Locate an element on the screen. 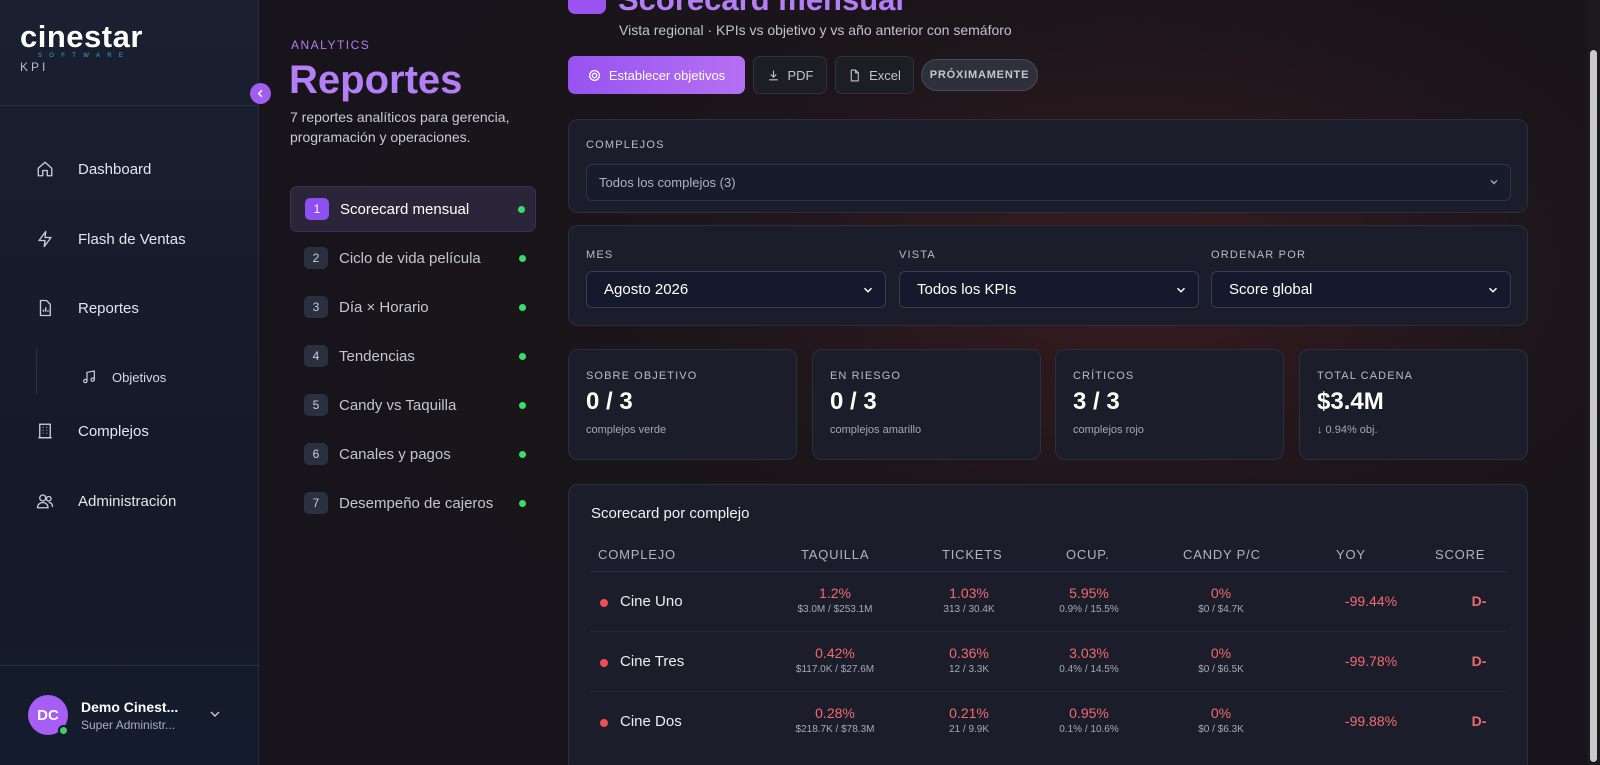  report-item-canales-pagos: 6 Canales y pagos is located at coordinates (413, 454).